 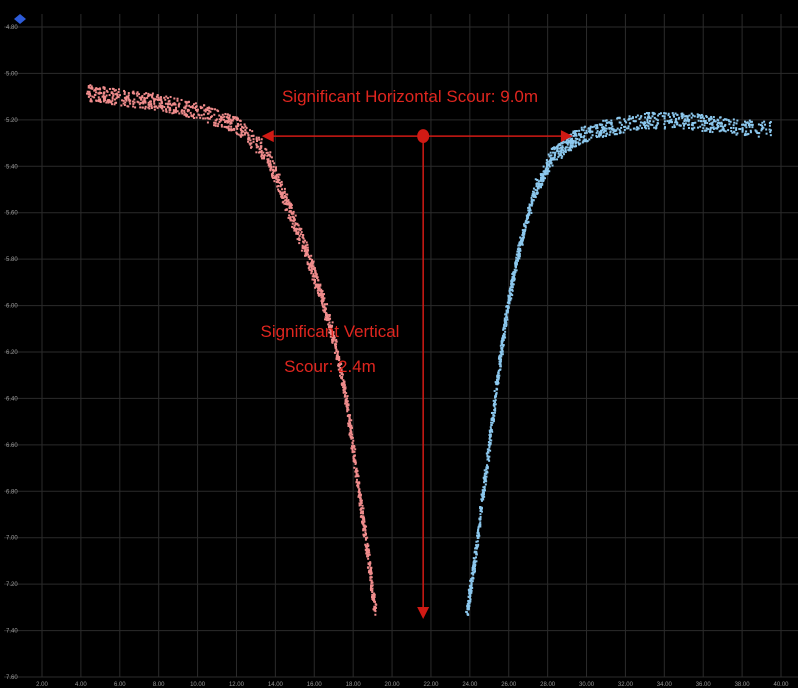 What do you see at coordinates (393, 685) in the screenshot?
I see `x-tick-label: 20.00` at bounding box center [393, 685].